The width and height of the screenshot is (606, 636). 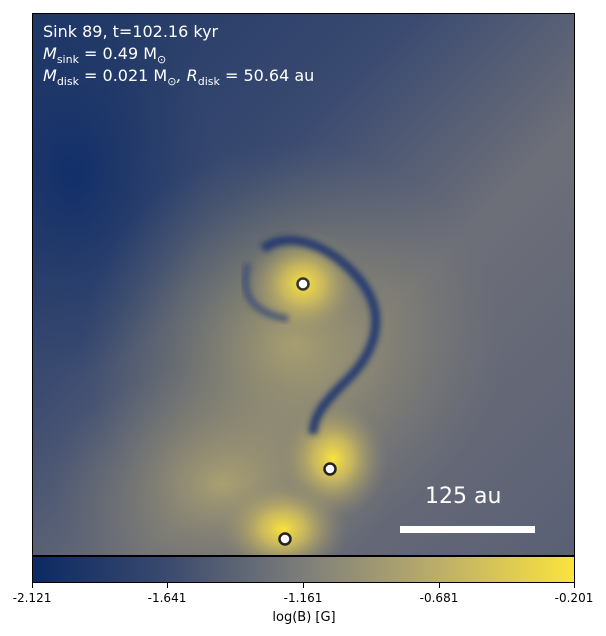 What do you see at coordinates (467, 529) in the screenshot?
I see `scale-bar` at bounding box center [467, 529].